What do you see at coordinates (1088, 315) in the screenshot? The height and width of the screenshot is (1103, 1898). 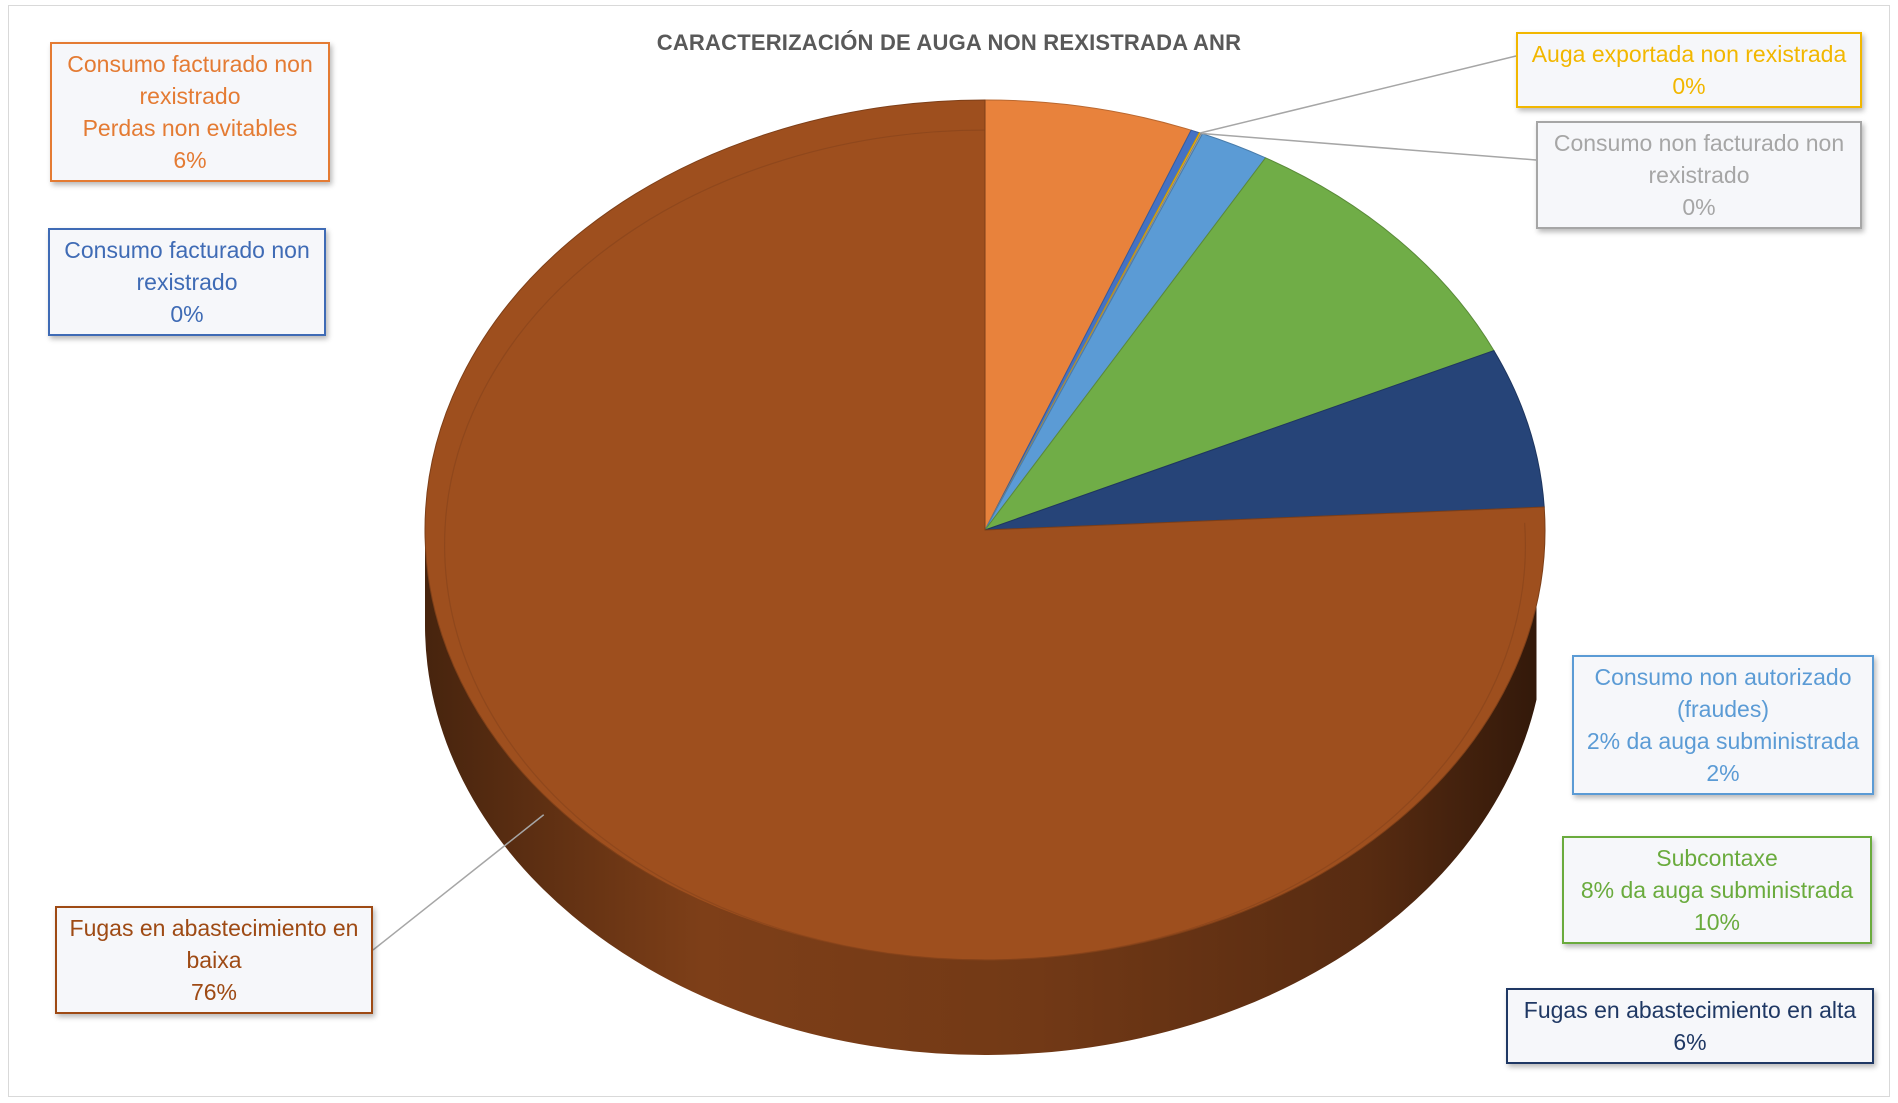 I see `pie-slice-perdas` at bounding box center [1088, 315].